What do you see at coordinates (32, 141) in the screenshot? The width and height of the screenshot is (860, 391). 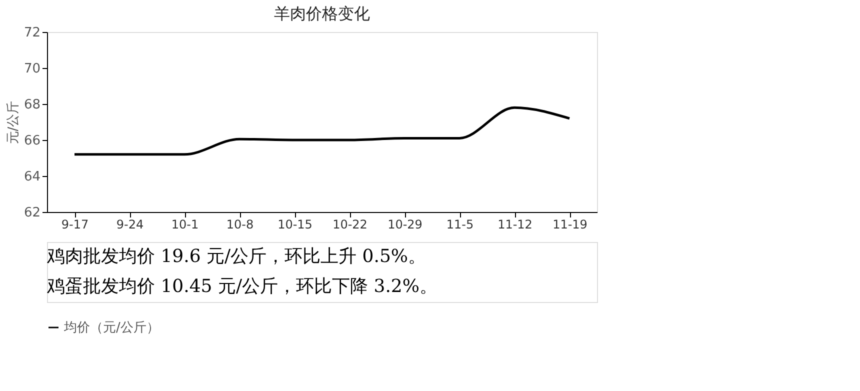 I see `y-tick-label: 66` at bounding box center [32, 141].